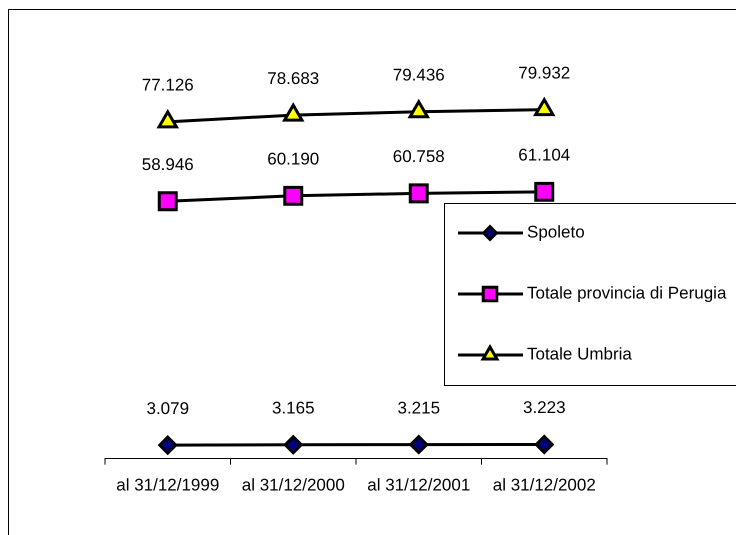  I want to click on data-label: 3.079, so click(168, 408).